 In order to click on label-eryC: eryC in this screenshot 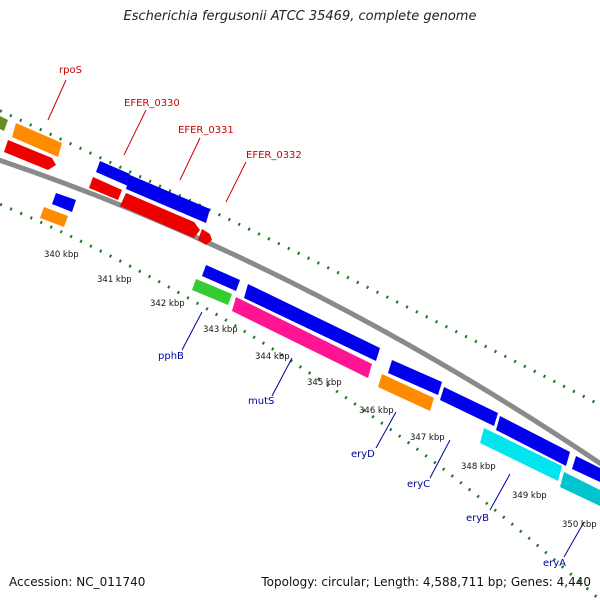, I will do `click(418, 484)`.